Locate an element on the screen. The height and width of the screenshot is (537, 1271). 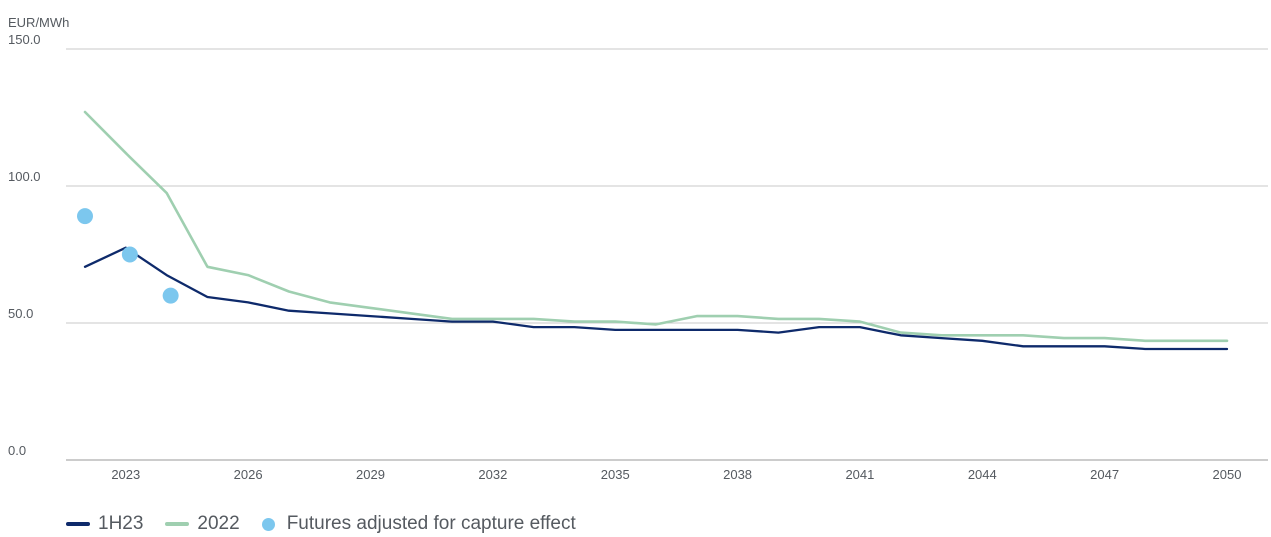
x-axis-ticks: 2023 2026 2029 2032 2035 2038 2041 2044 2047 2050 is located at coordinates (676, 474).